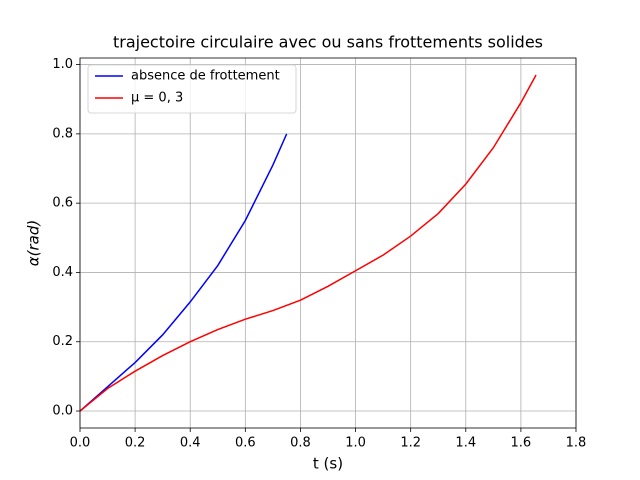  What do you see at coordinates (576, 443) in the screenshot?
I see `x-tick-label: 1.8` at bounding box center [576, 443].